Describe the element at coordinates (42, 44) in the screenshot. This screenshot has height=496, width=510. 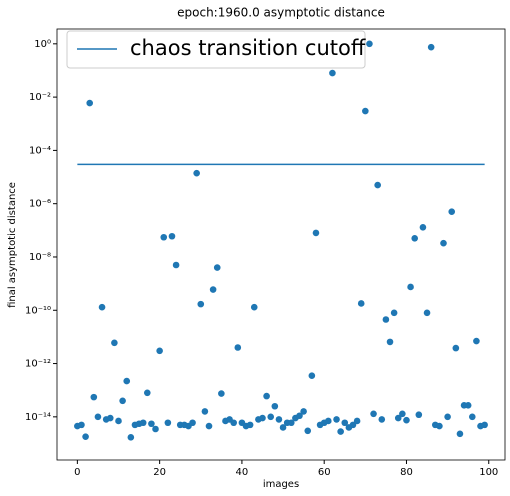
I see `y-tick-label: 10⁰` at that location.